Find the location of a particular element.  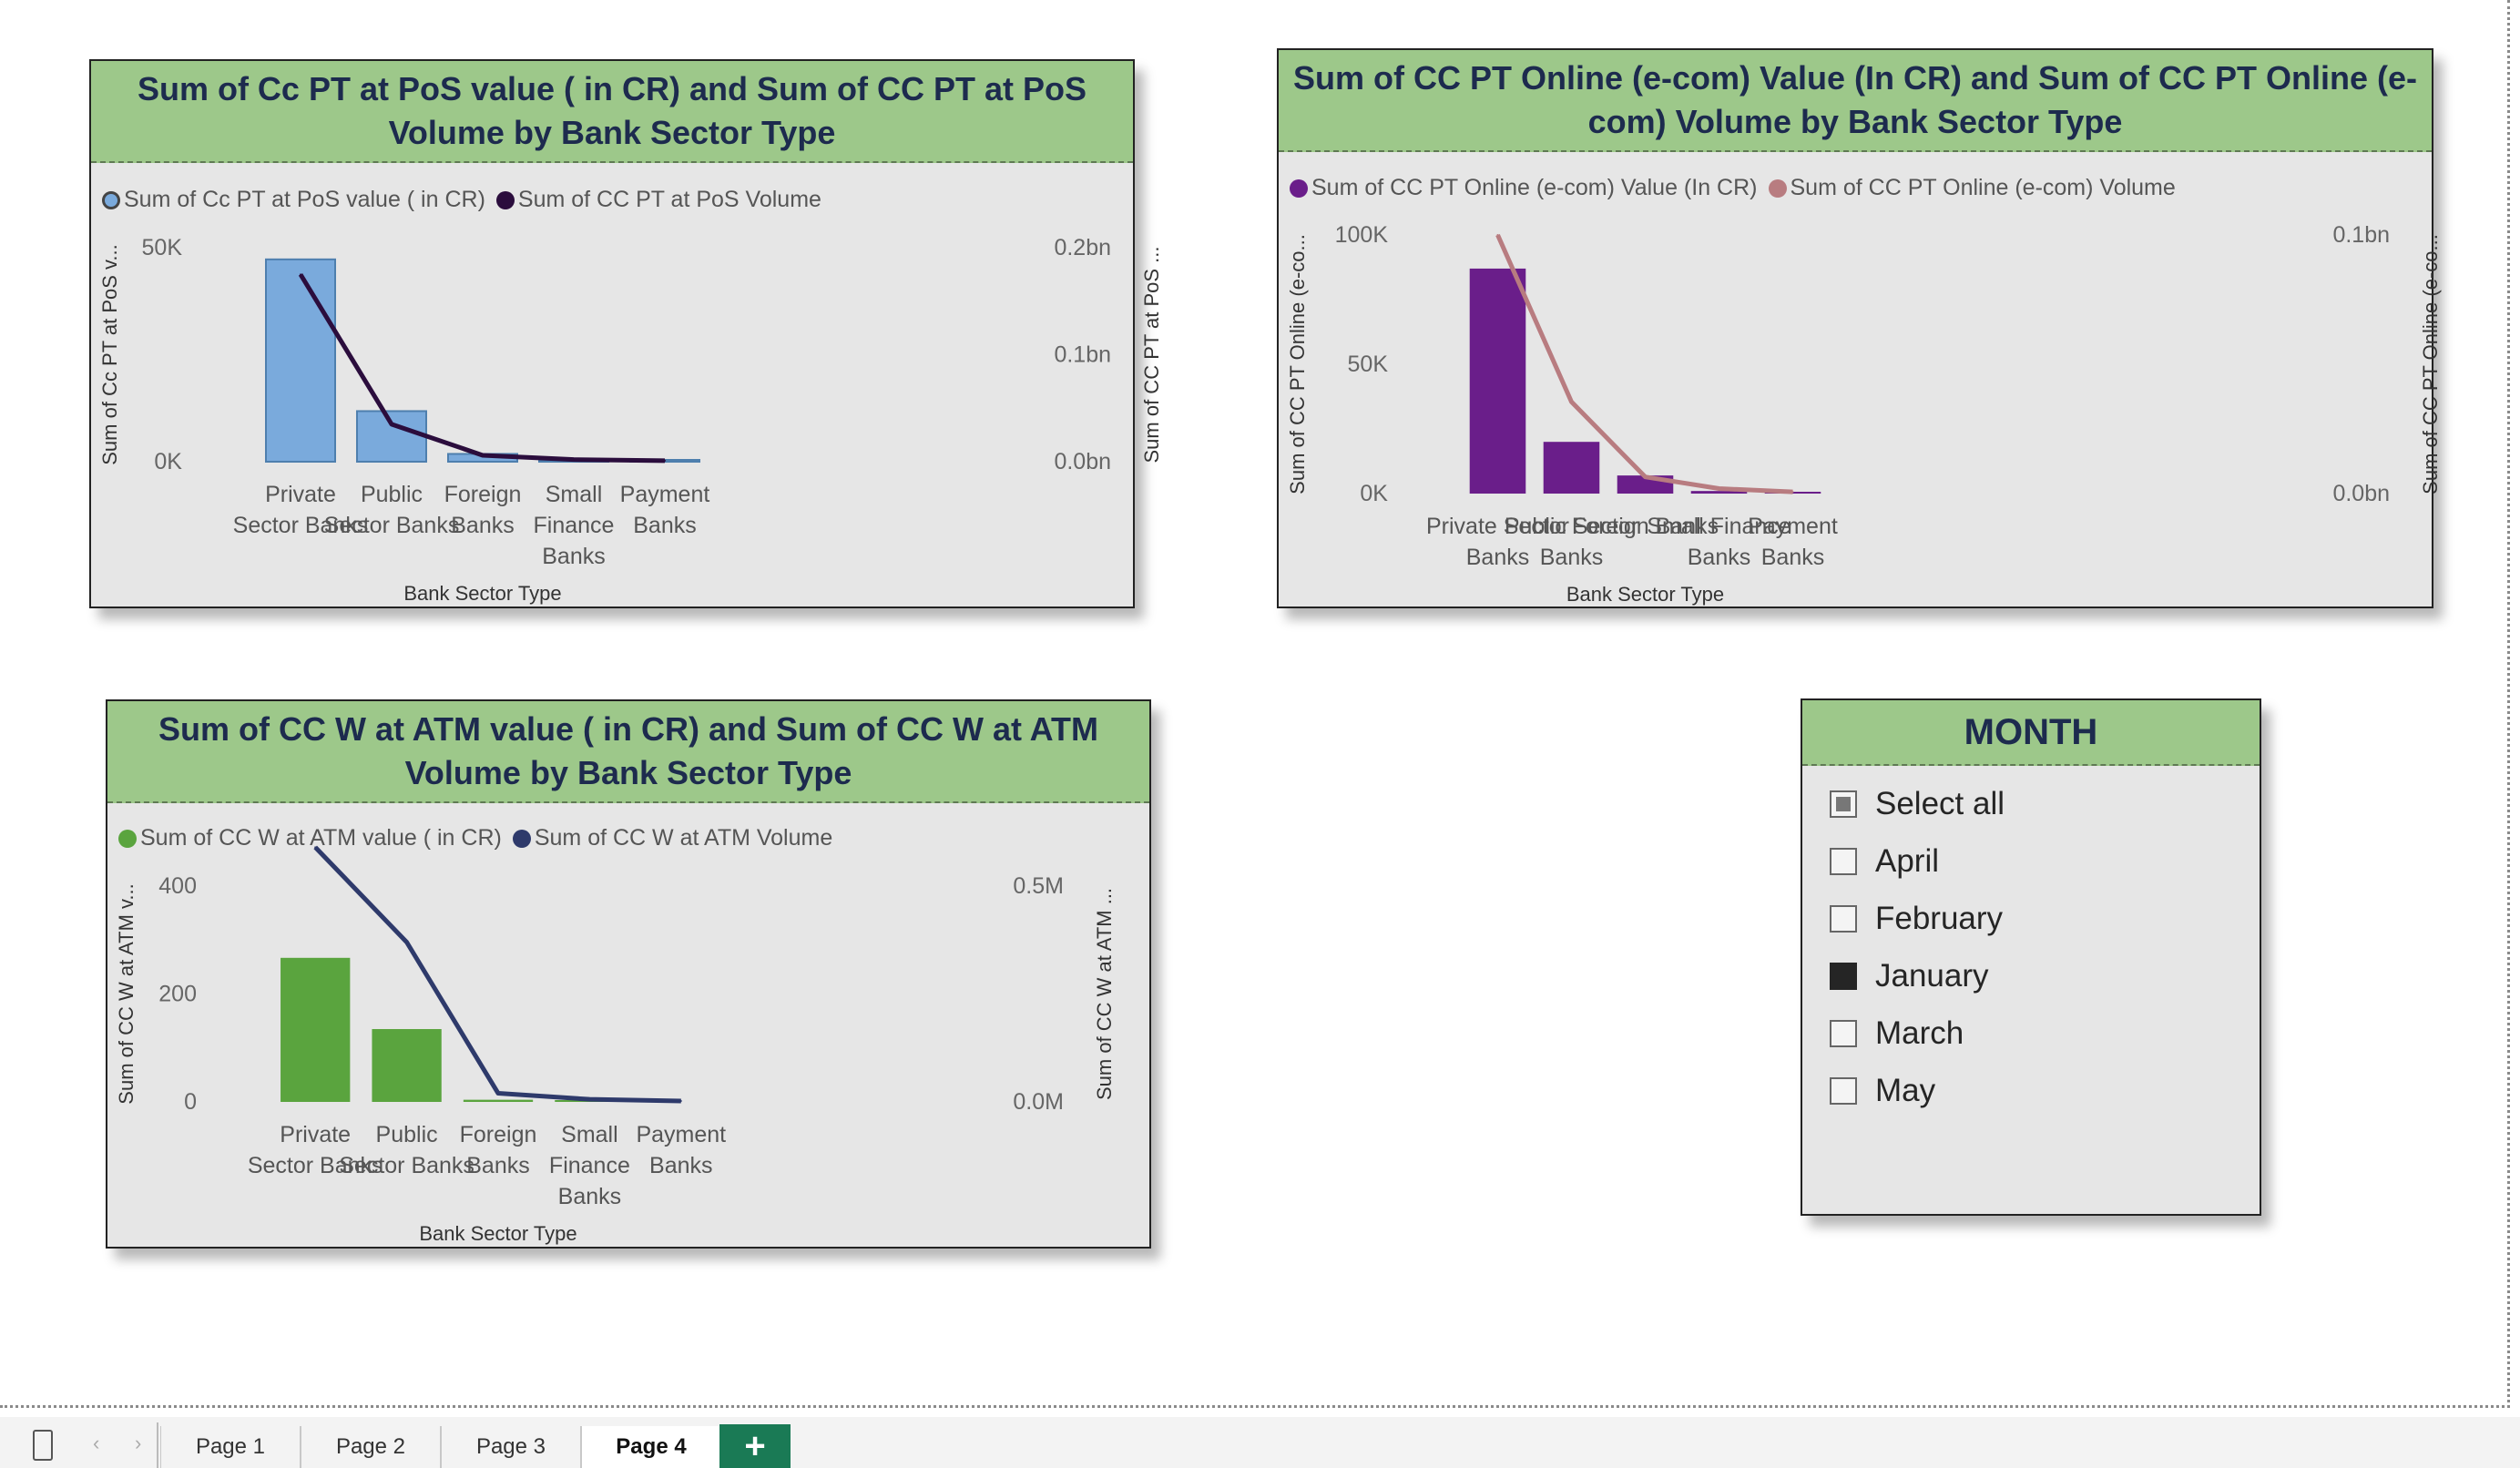

legend-item-line: Sum of CC PT Online (e-com) Volume is located at coordinates (1972, 188).